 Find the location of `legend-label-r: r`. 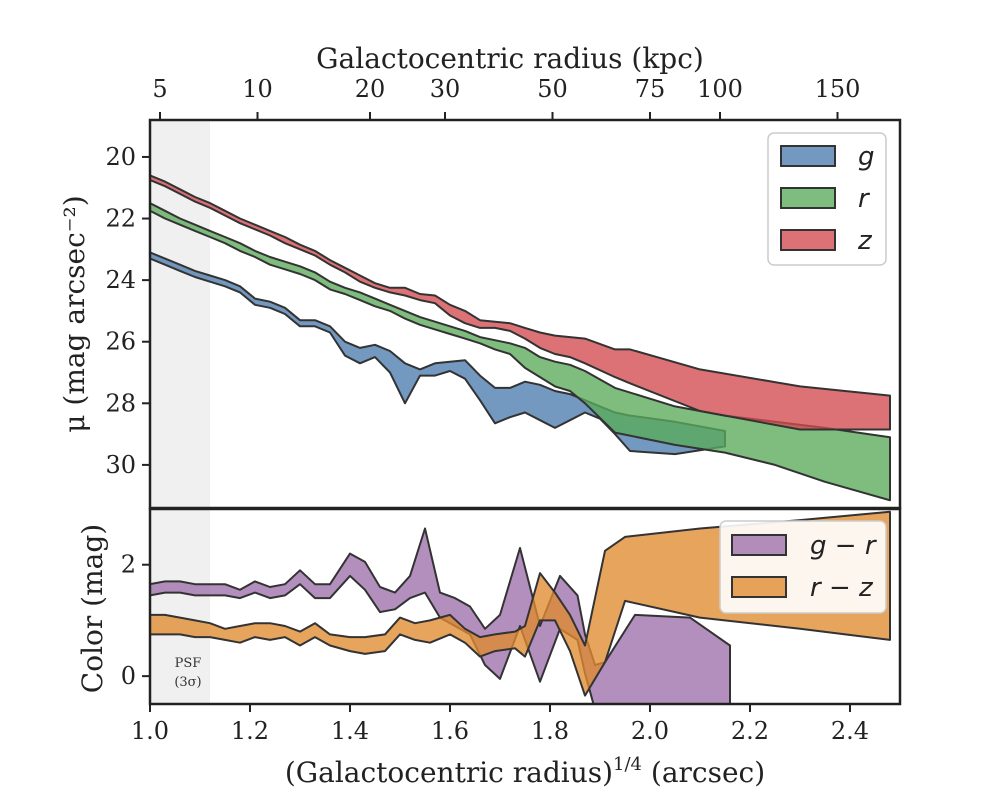

legend-label-r: r is located at coordinates (864, 199).